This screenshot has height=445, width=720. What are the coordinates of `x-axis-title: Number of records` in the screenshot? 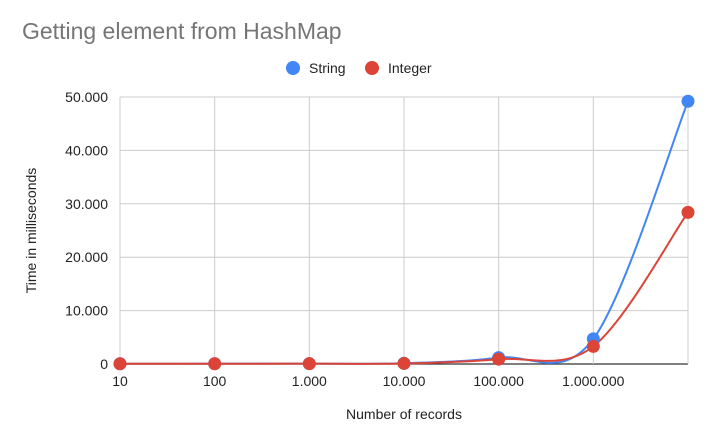 It's located at (404, 414).